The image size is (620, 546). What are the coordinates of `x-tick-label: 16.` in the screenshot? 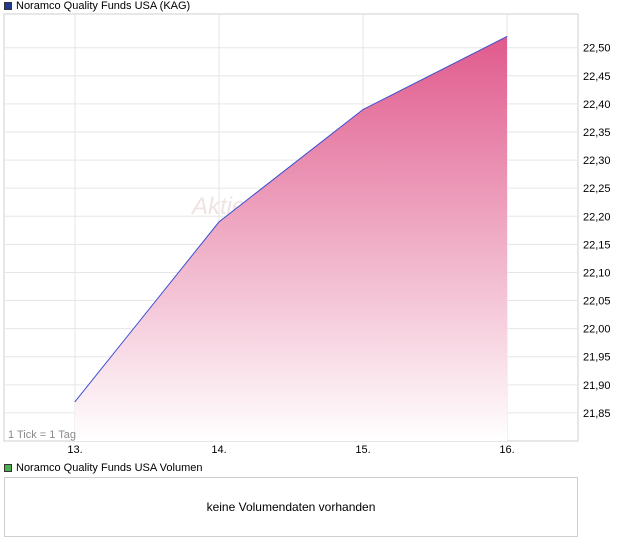 It's located at (506, 450).